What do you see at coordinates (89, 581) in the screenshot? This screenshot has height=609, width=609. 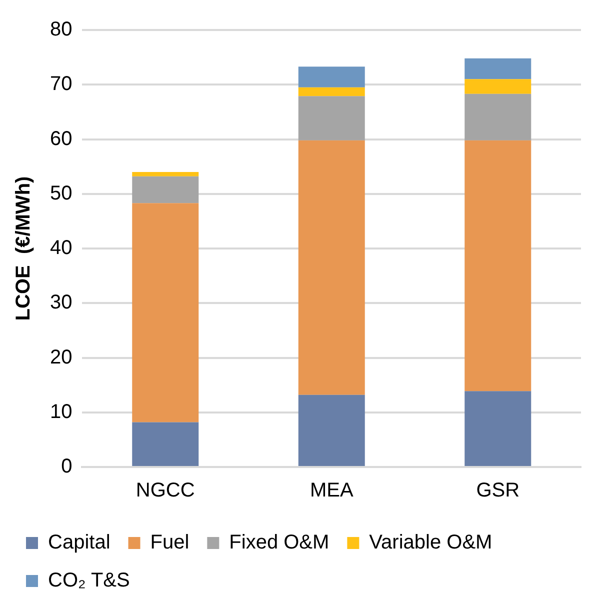 I see `legend-label: CO₂ T&S` at bounding box center [89, 581].